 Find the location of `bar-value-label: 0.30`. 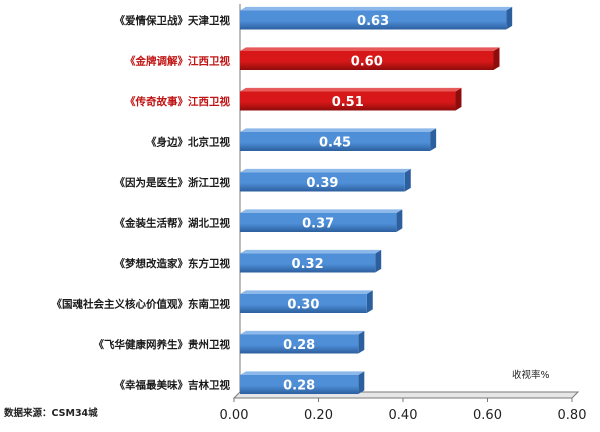

bar-value-label: 0.30 is located at coordinates (303, 305).